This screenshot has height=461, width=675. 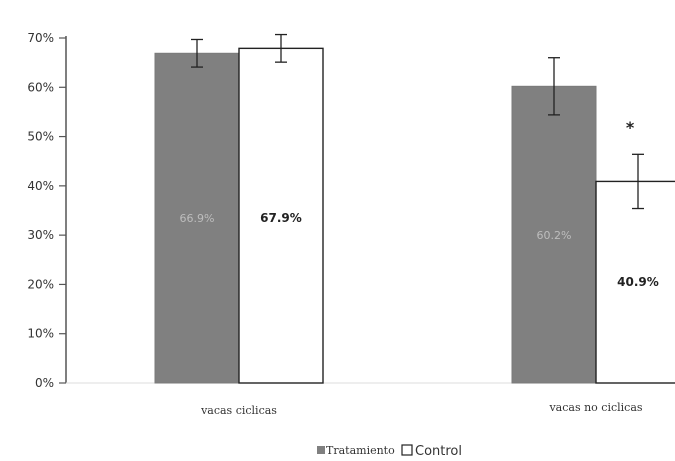 I want to click on legend-swatch-control, so click(x=407, y=450).